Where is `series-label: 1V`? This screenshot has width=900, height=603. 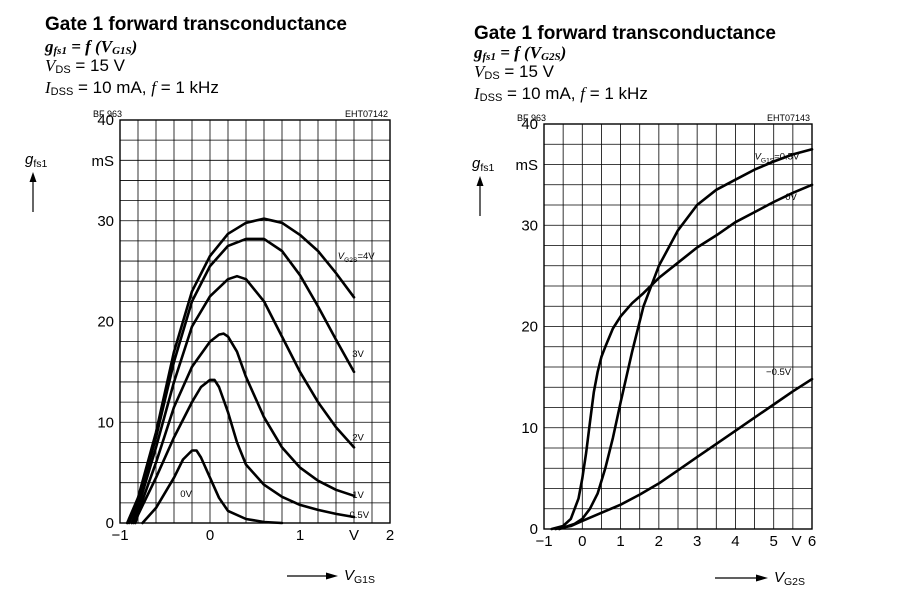
series-label: 1V is located at coordinates (358, 495).